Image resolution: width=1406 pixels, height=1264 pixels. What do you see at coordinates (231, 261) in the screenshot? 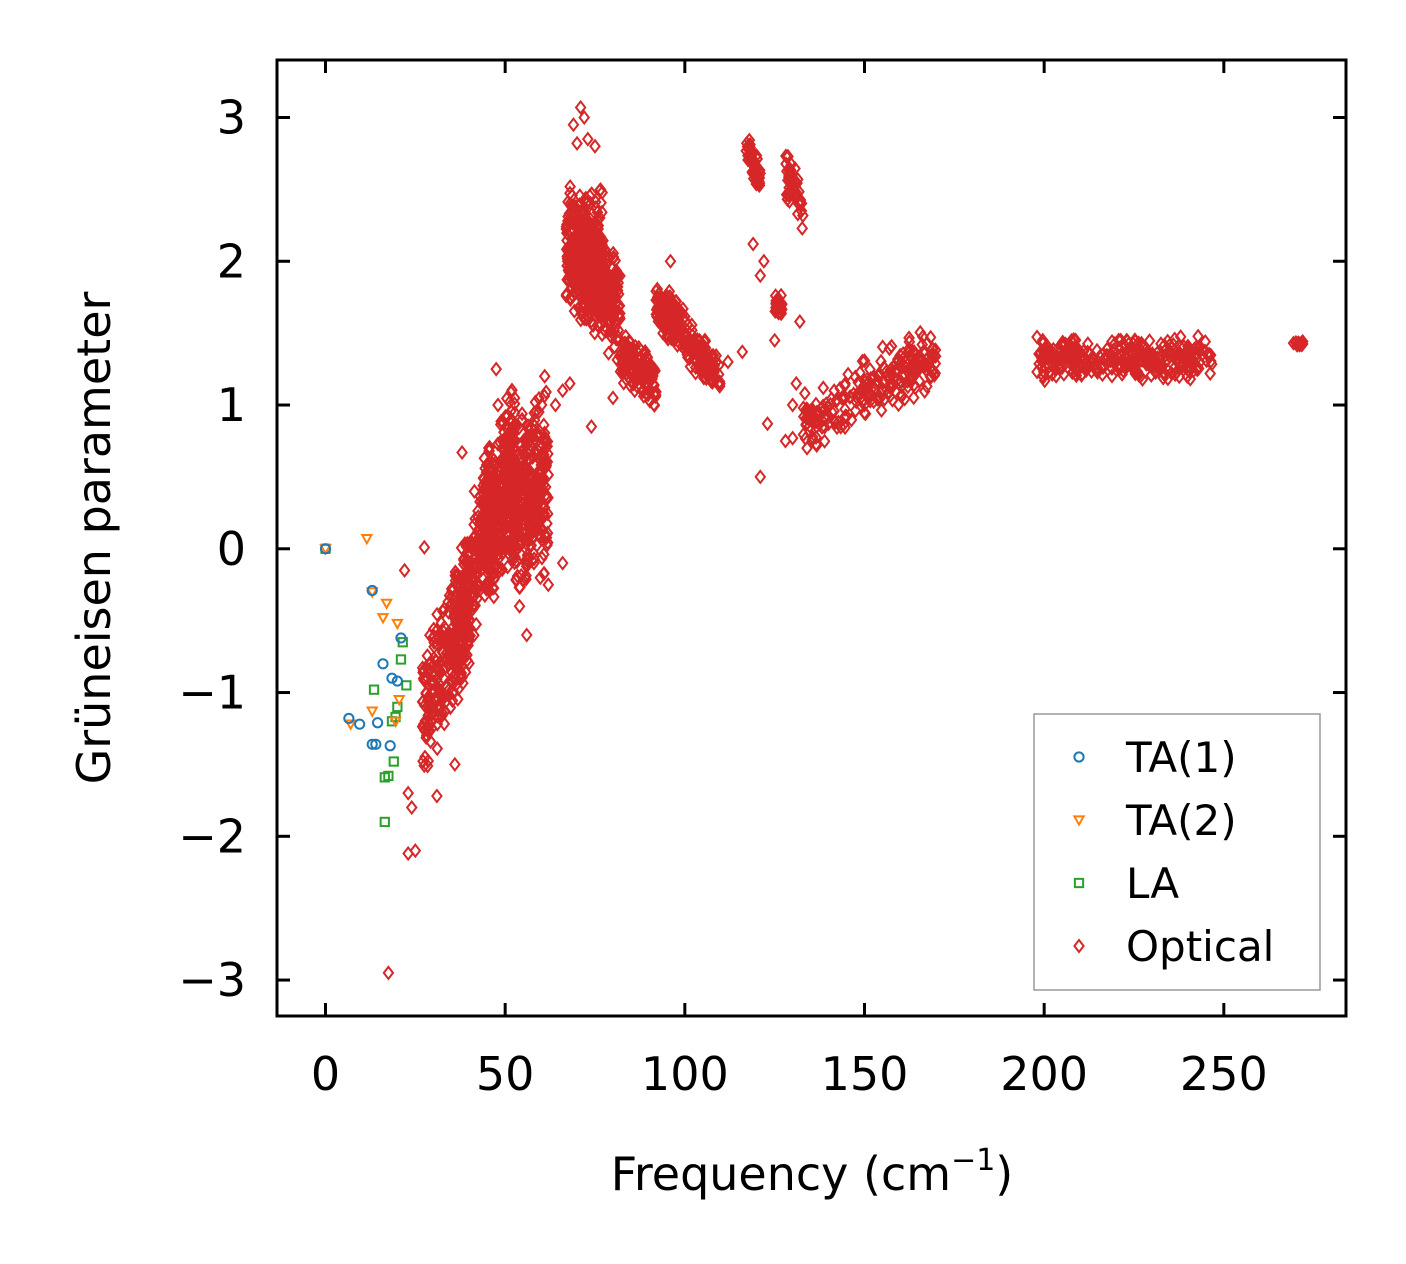
I see `y-tick-label: 2` at bounding box center [231, 261].